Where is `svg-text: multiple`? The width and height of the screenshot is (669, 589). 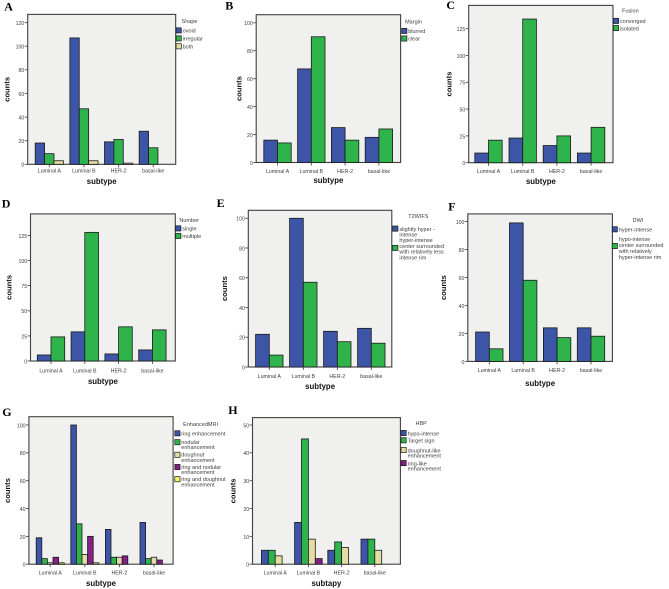
svg-text: multiple is located at coordinates (191, 237).